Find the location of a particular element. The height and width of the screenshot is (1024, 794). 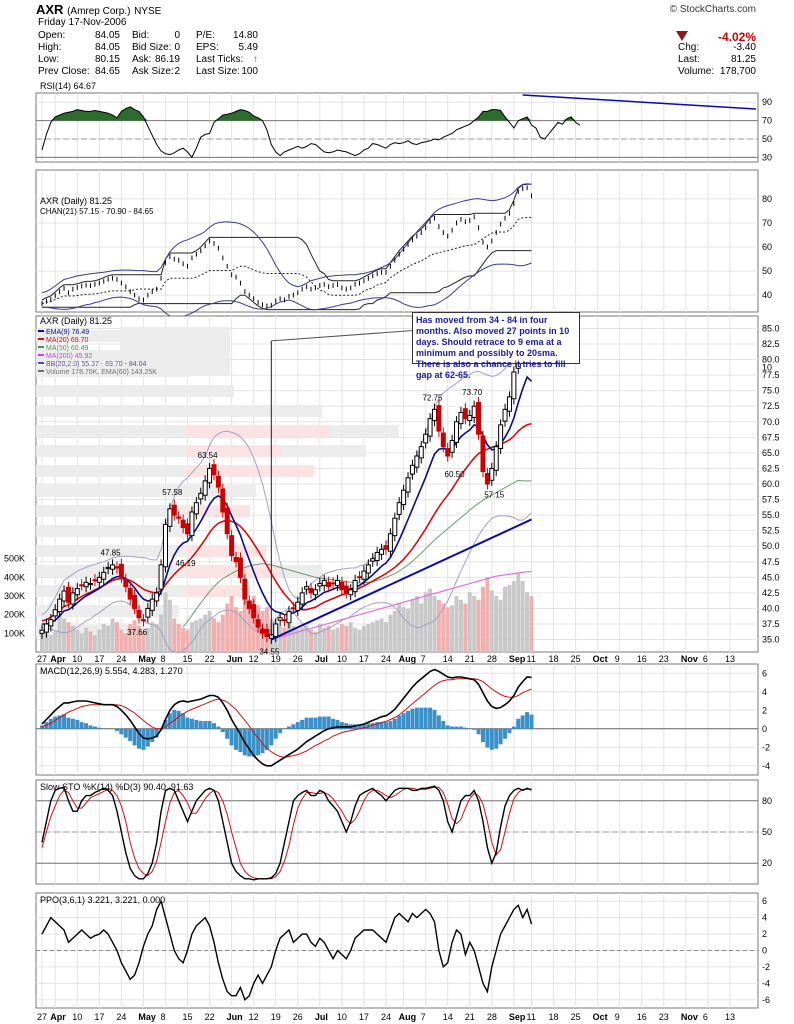

x-axis-label: 25 is located at coordinates (576, 659).